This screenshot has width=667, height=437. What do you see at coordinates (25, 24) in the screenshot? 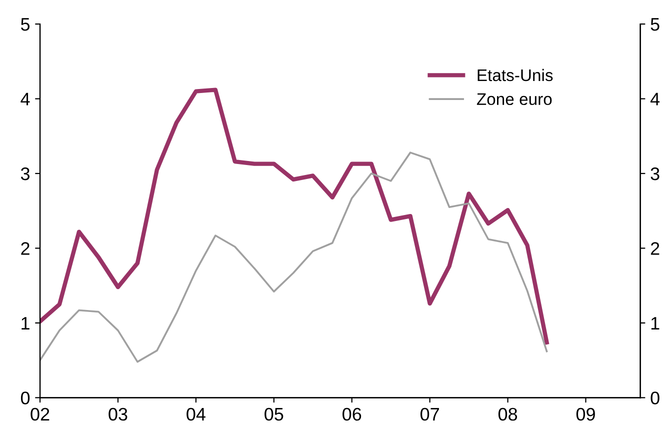
I see `y-tick-label: 5` at bounding box center [25, 24].